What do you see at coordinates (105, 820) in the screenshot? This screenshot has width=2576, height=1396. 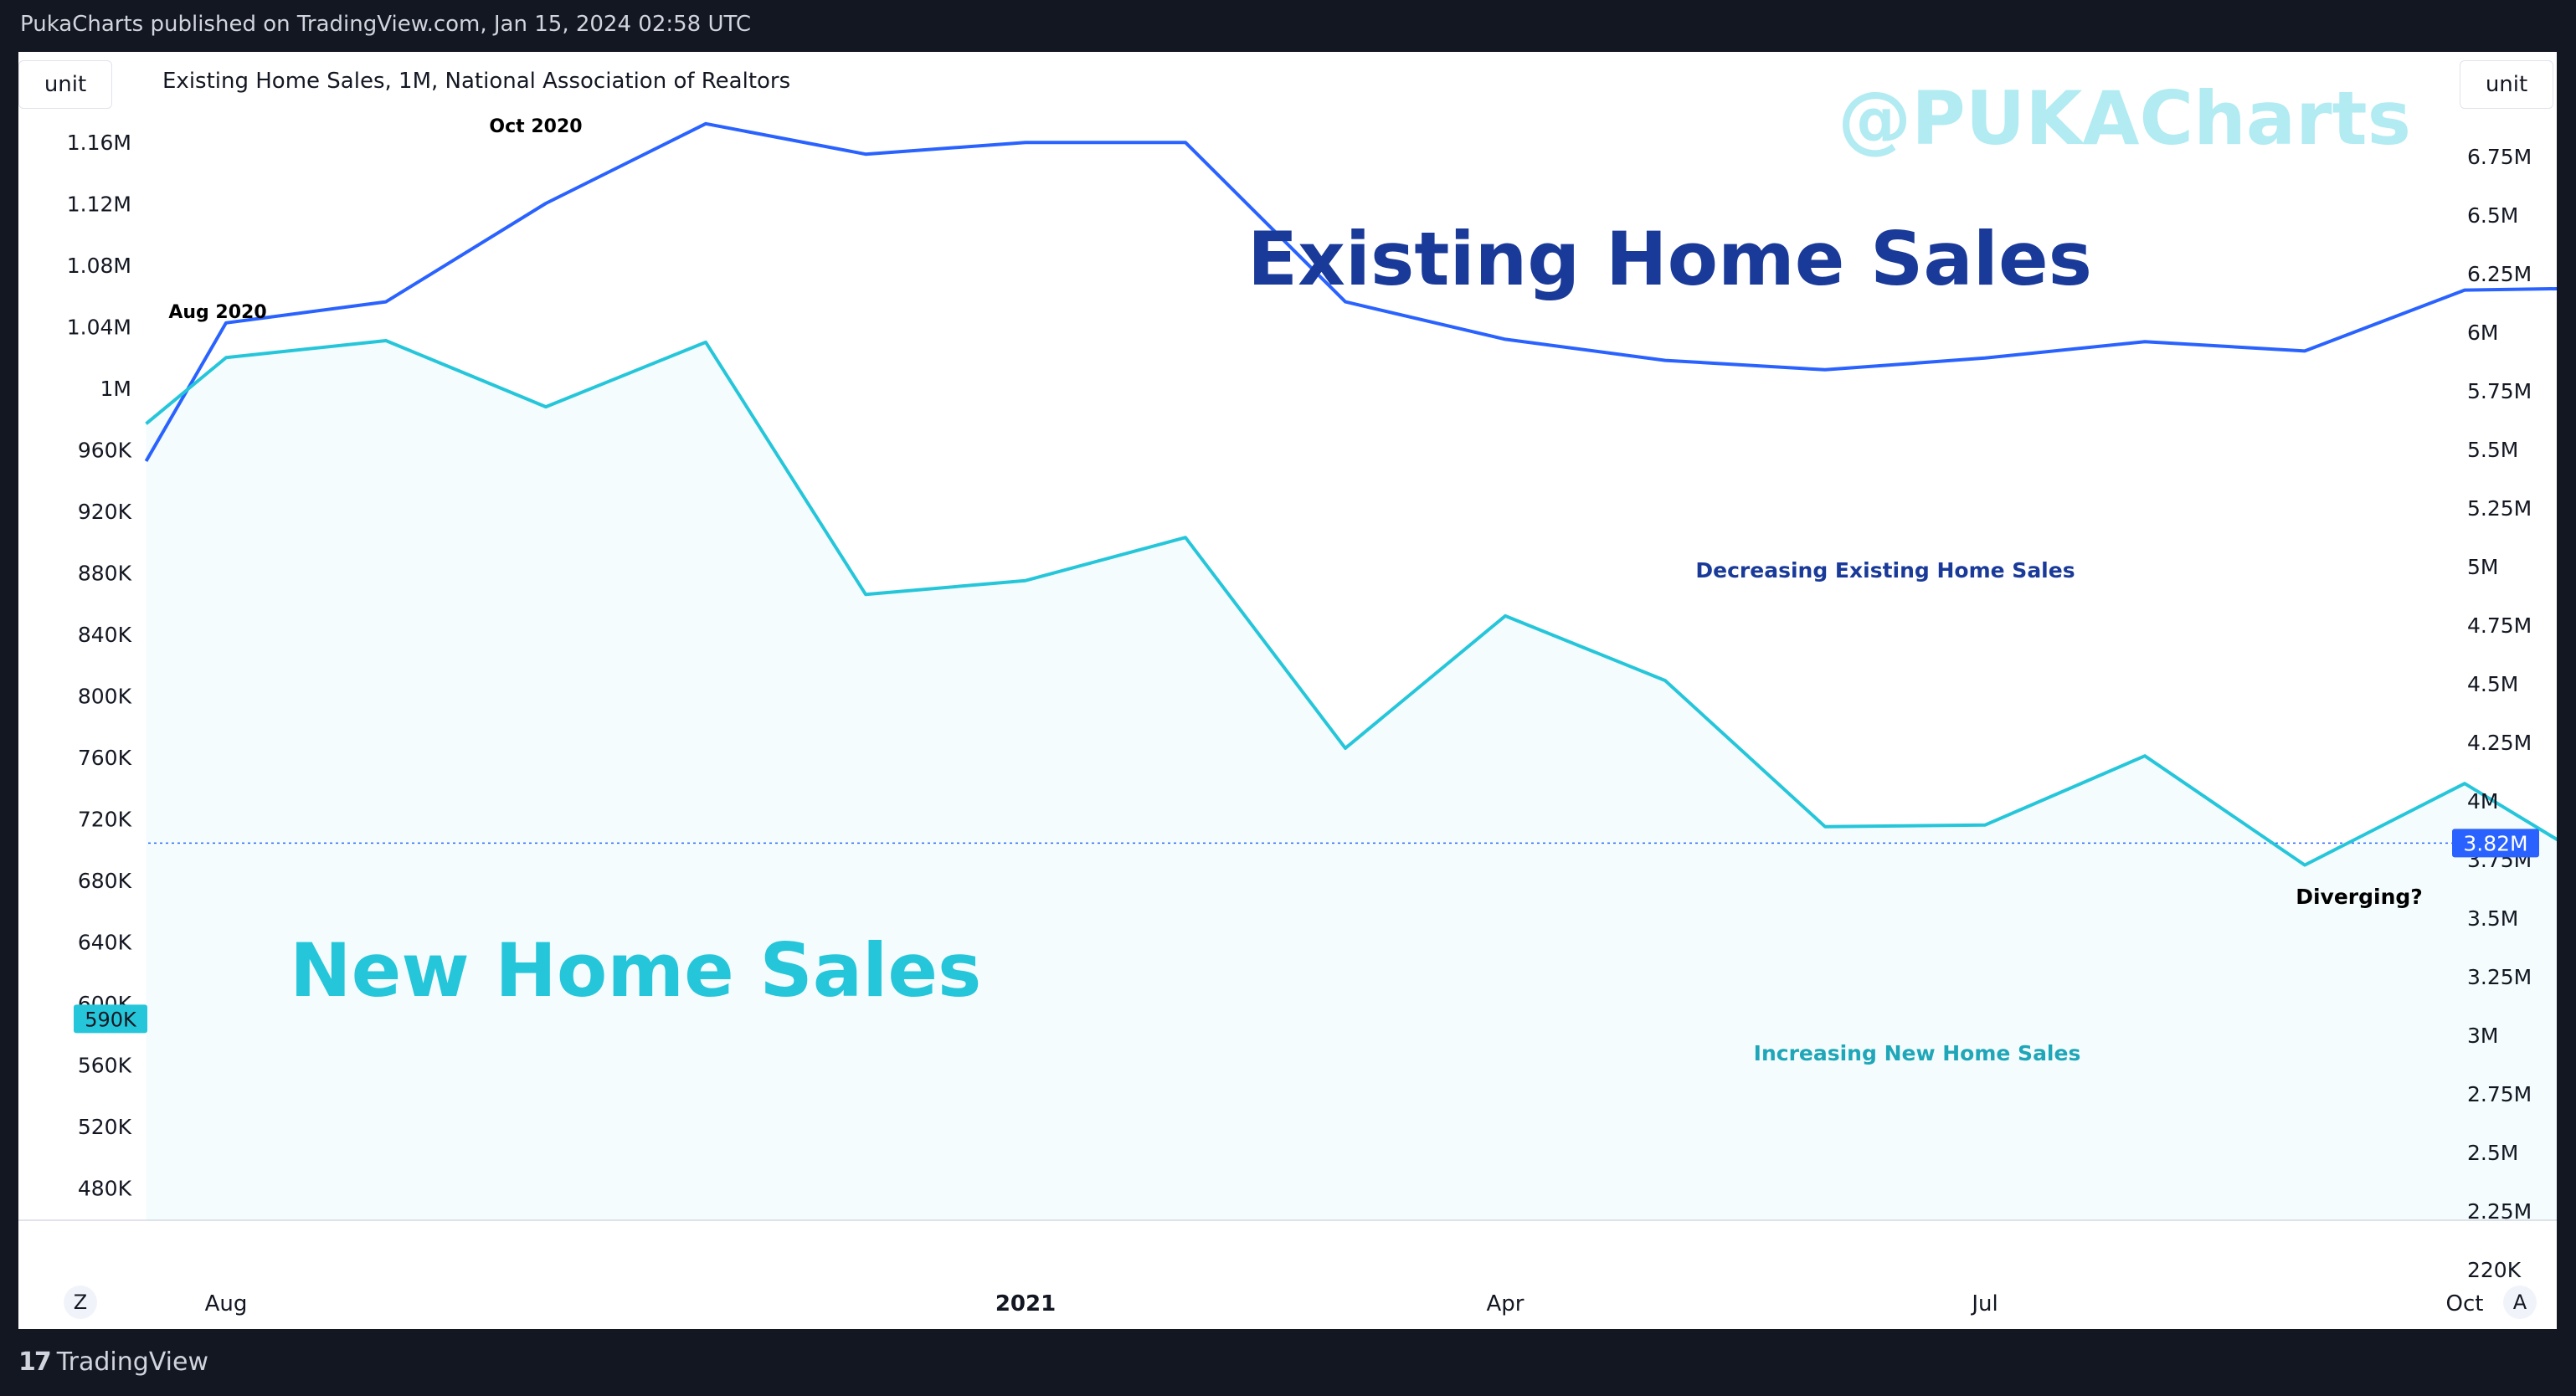 I see `left-axis-tick-label: 720K` at bounding box center [105, 820].